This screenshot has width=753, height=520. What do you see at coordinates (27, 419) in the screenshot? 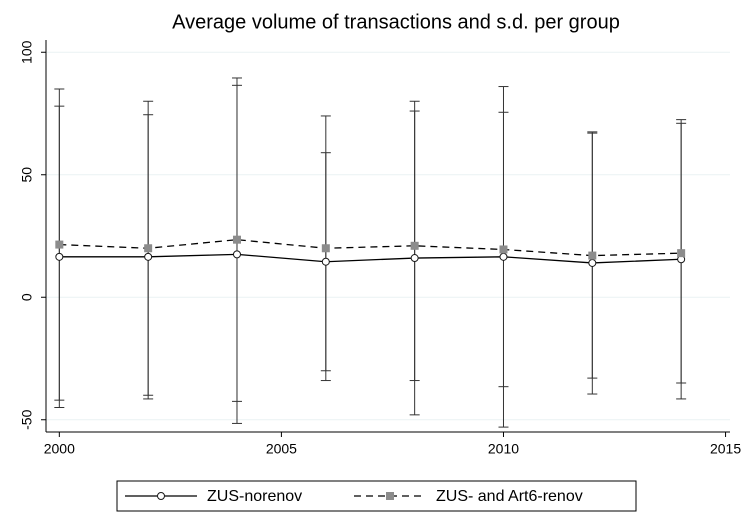
I see `y-tick-label: -50` at bounding box center [27, 419].